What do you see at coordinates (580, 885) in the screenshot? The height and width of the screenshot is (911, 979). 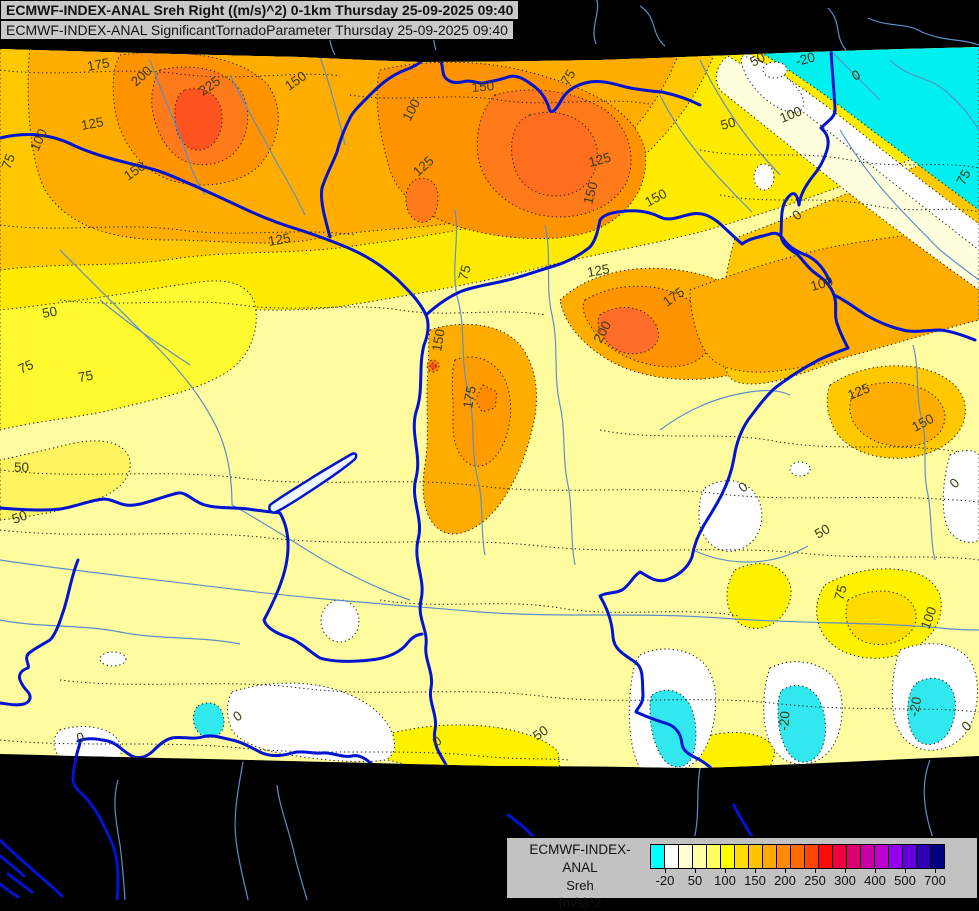 I see `legend-param: Sreh` at bounding box center [580, 885].